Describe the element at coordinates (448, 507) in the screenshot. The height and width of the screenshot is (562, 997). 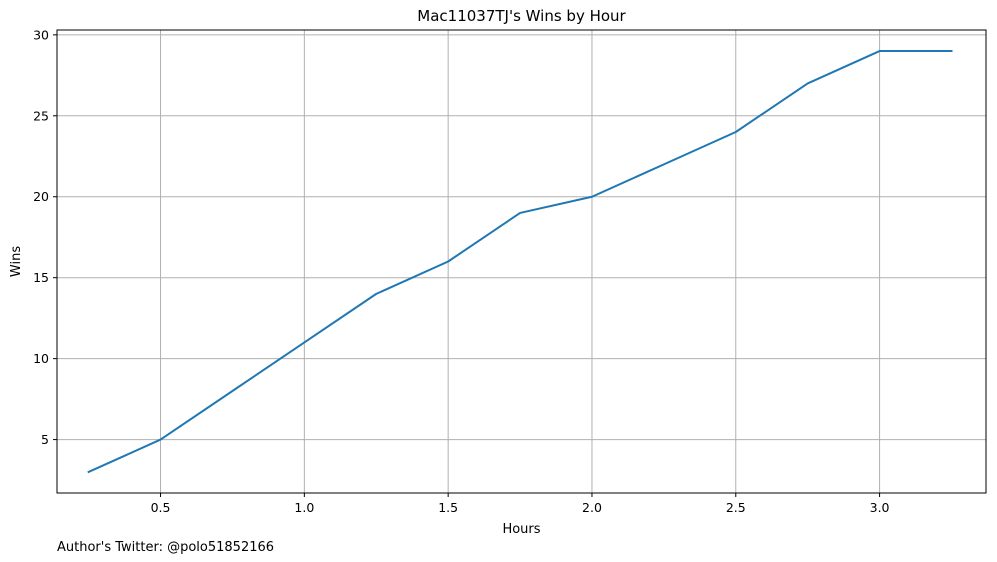
I see `x-tick-label: 1.5` at that location.